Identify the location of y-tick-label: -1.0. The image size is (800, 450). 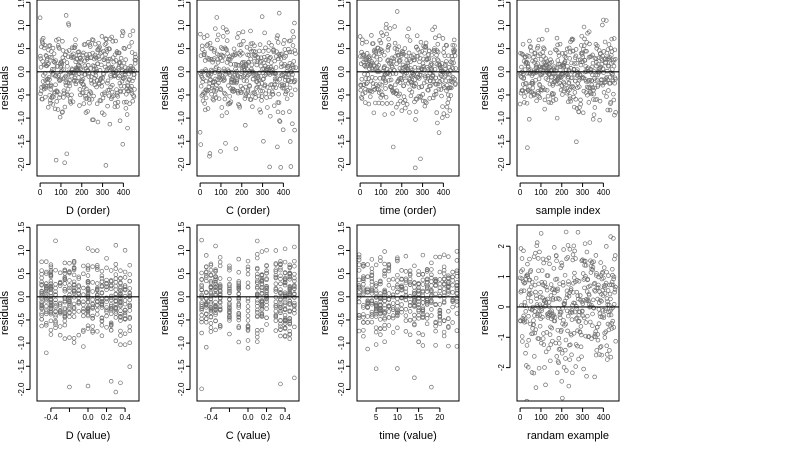
(21, 343).